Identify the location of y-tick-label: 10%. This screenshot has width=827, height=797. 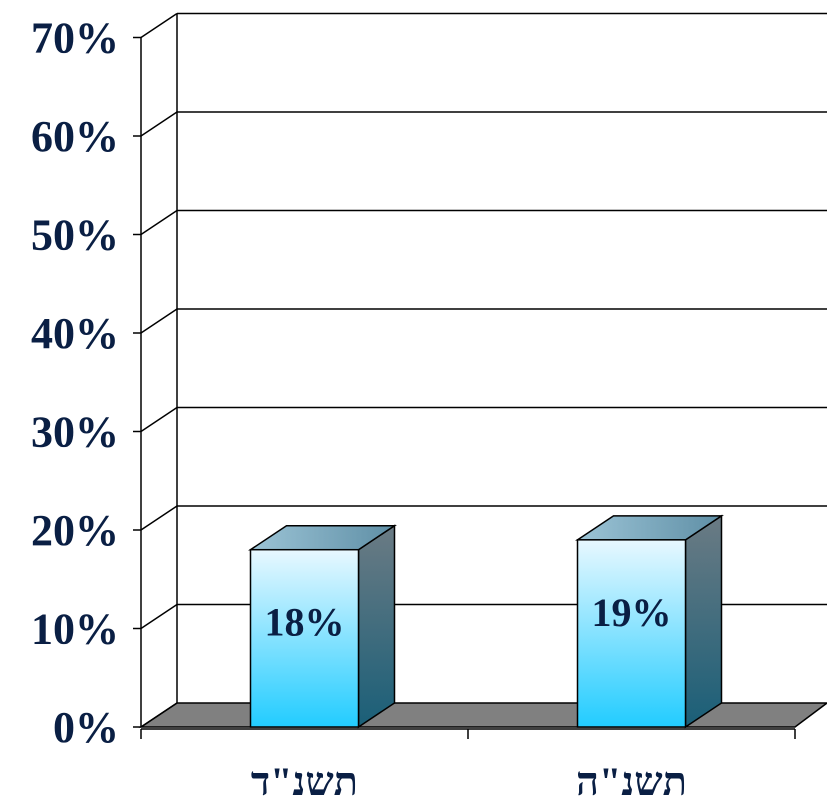
(75, 629).